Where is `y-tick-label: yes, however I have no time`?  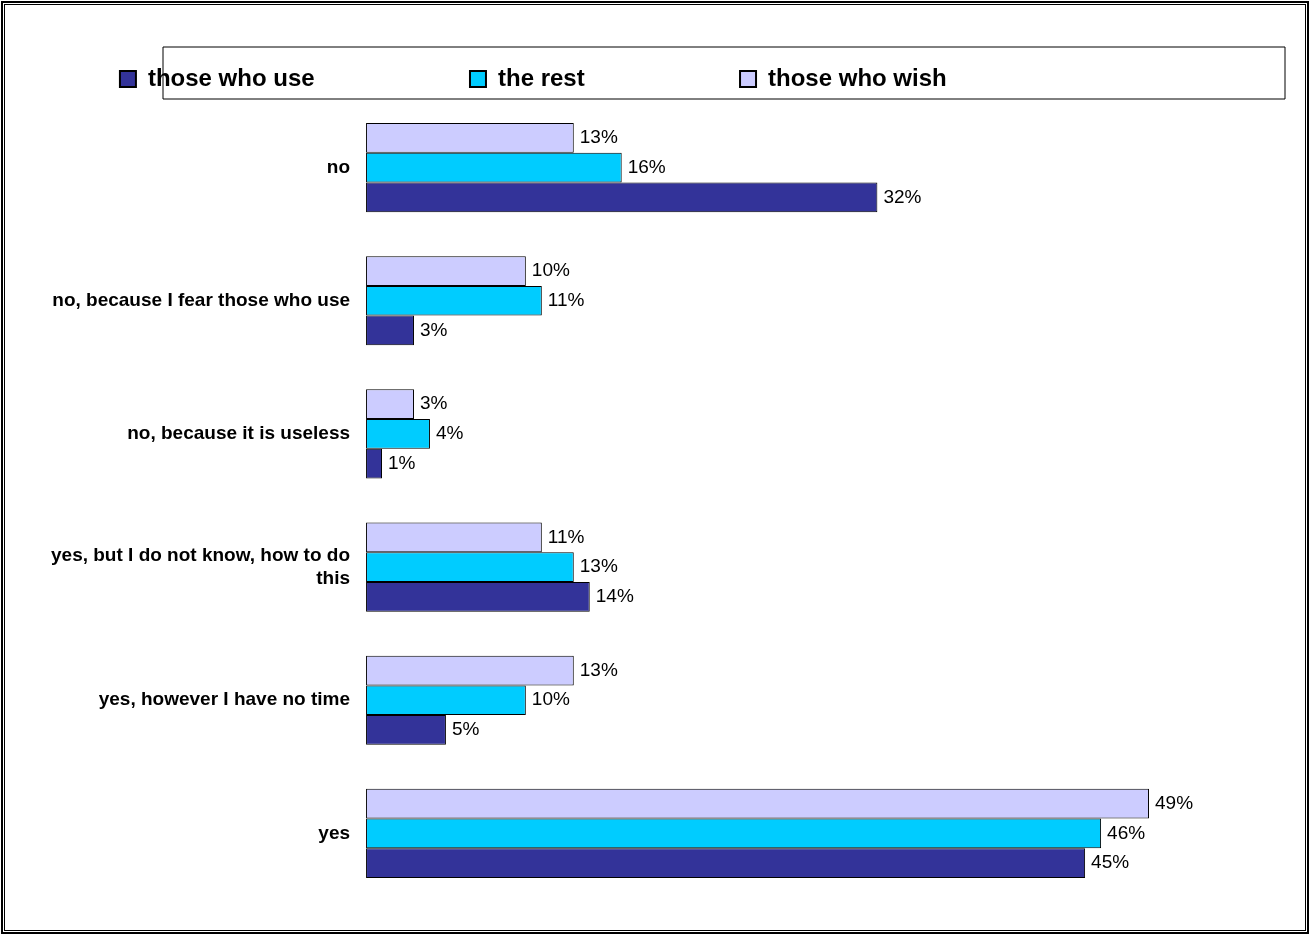 y-tick-label: yes, however I have no time is located at coordinates (224, 699).